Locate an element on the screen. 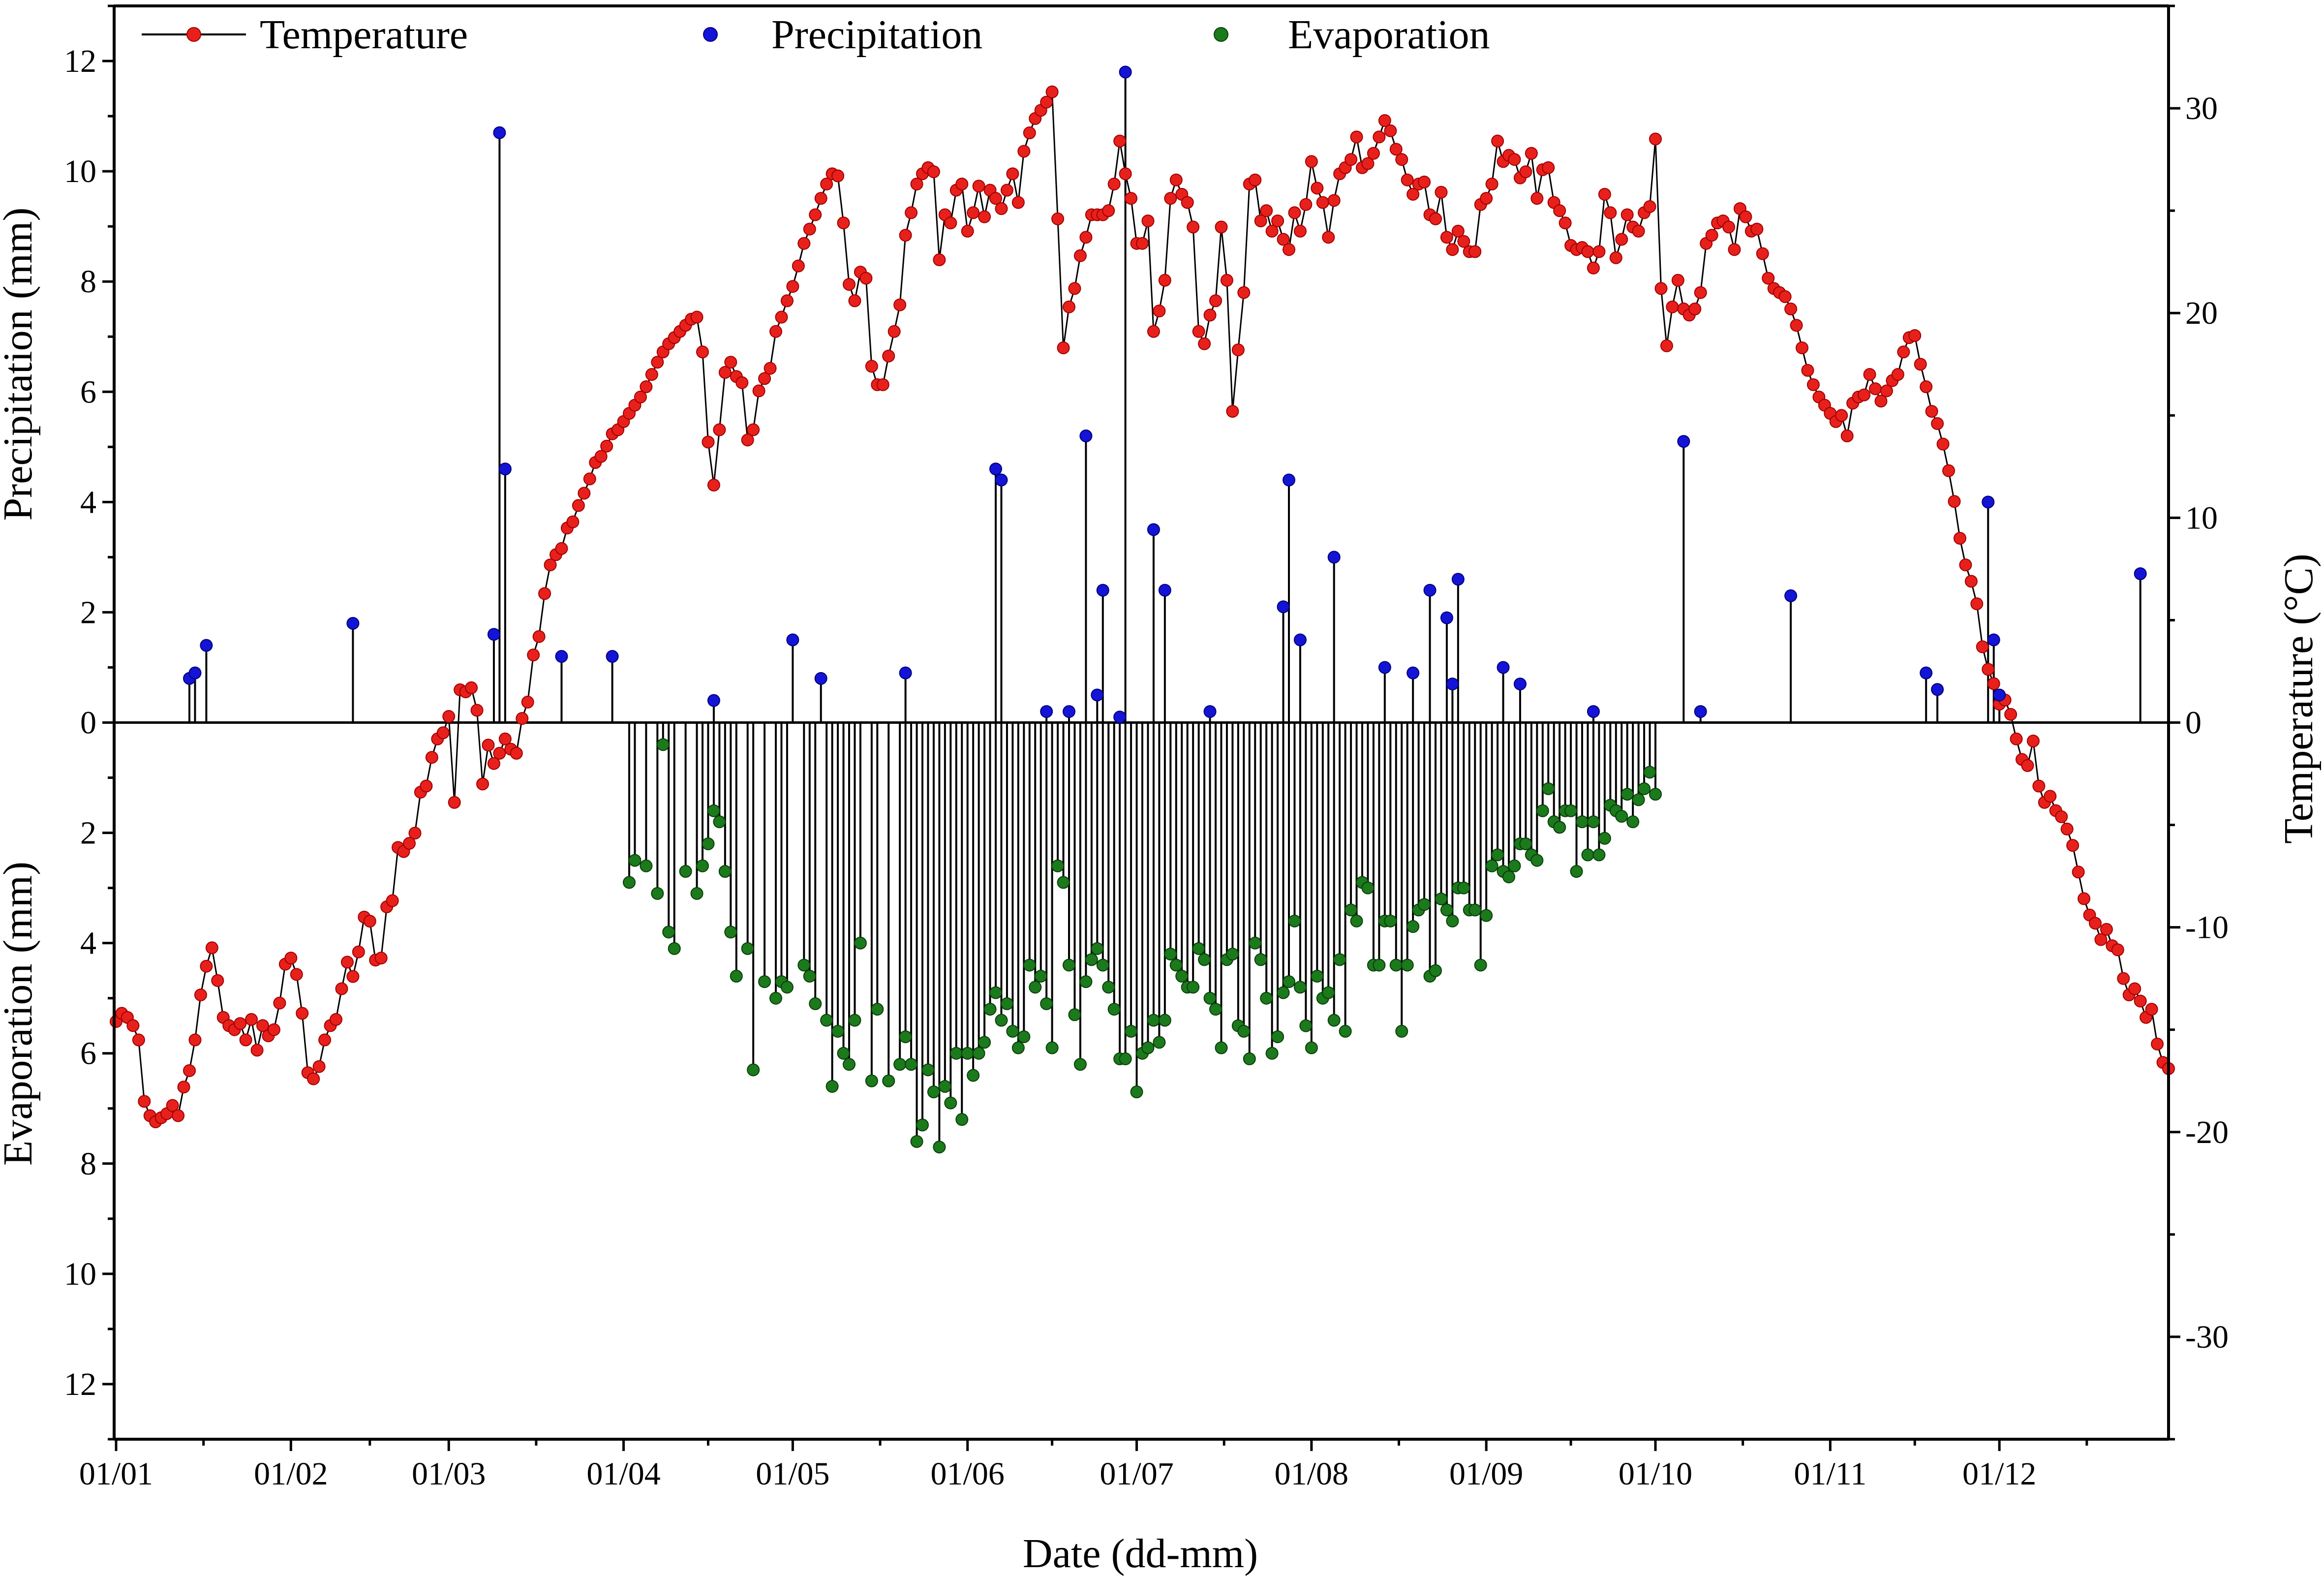  right-tick-label: 10 is located at coordinates (2201, 518).